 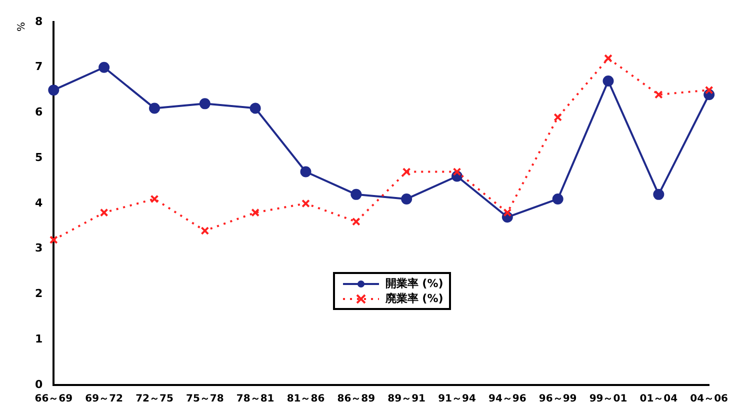 I want to click on y-axis-title: %, so click(x=22, y=27).